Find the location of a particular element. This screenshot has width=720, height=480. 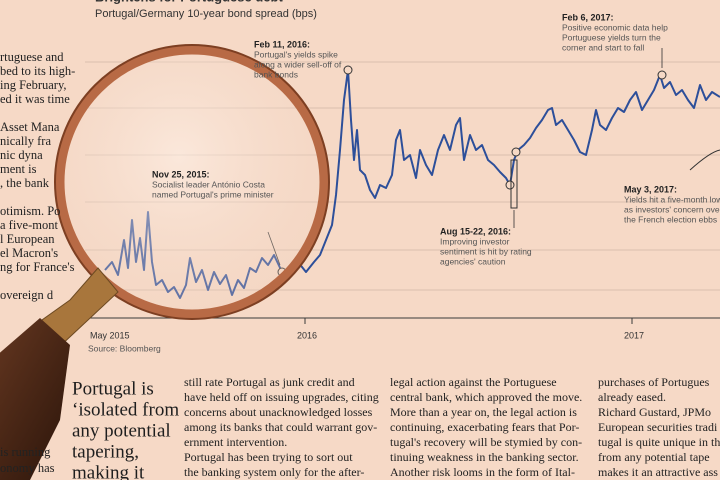

x-axis-label: 2016 is located at coordinates (307, 335).